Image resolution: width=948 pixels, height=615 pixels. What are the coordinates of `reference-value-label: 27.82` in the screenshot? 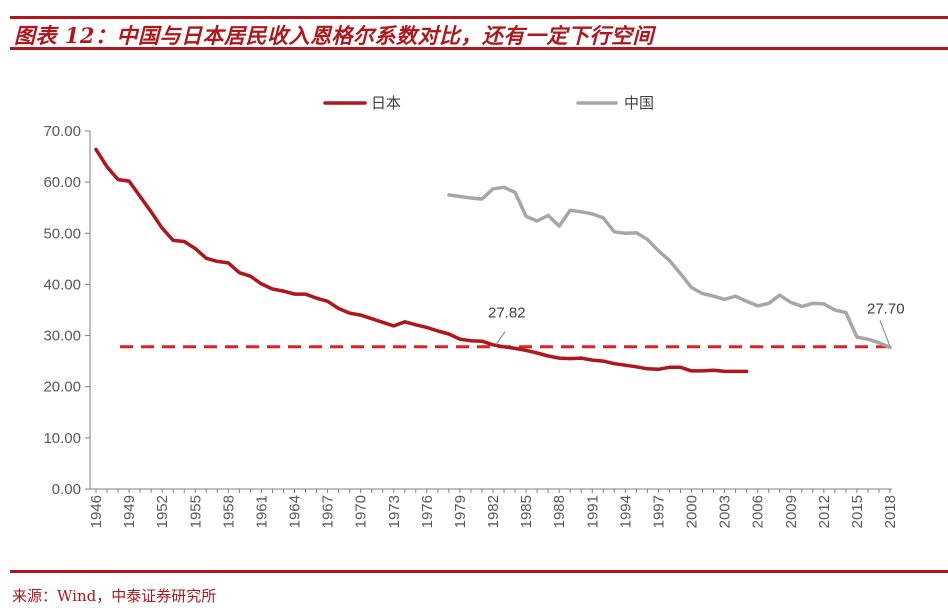 It's located at (507, 313).